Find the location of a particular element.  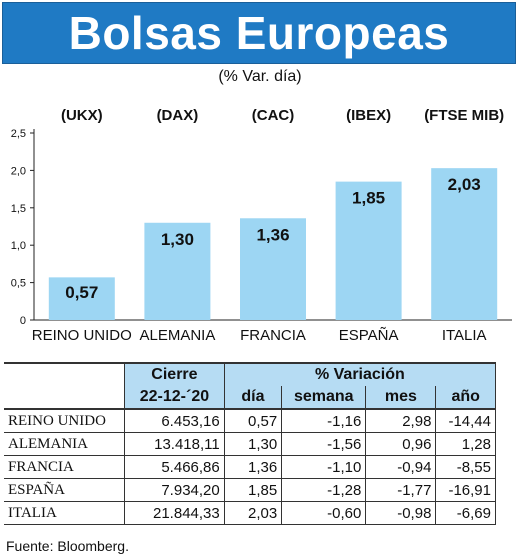

index-label: (CAC) is located at coordinates (273, 115).